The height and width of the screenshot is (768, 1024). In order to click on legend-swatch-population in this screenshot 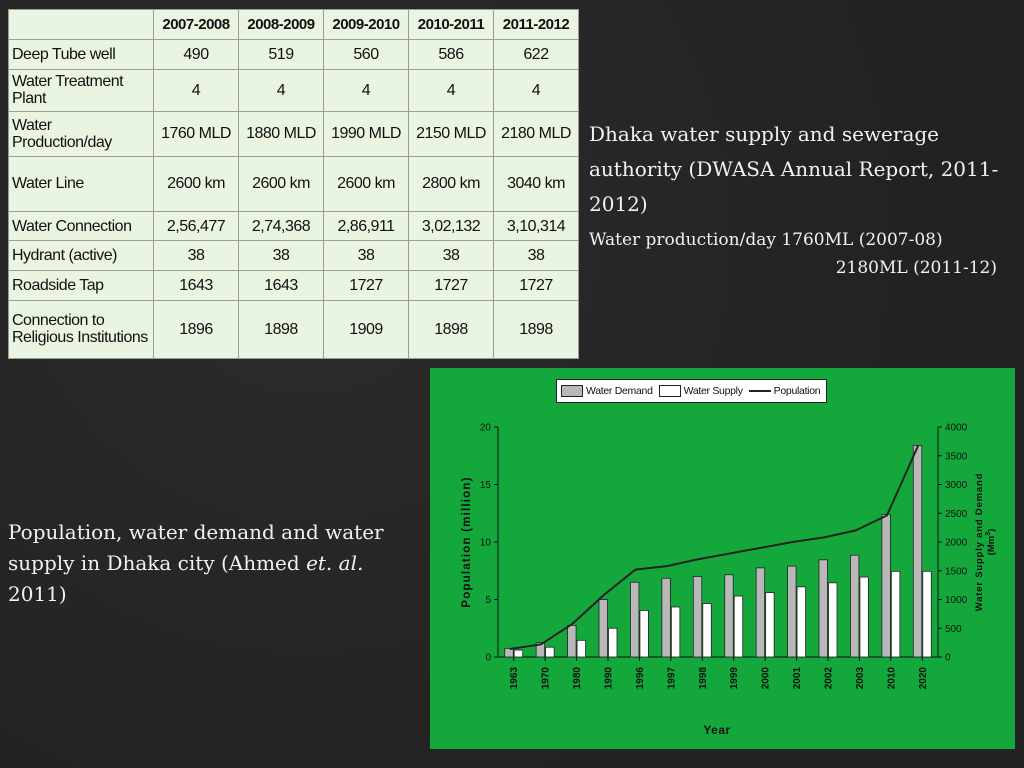, I will do `click(759, 391)`.